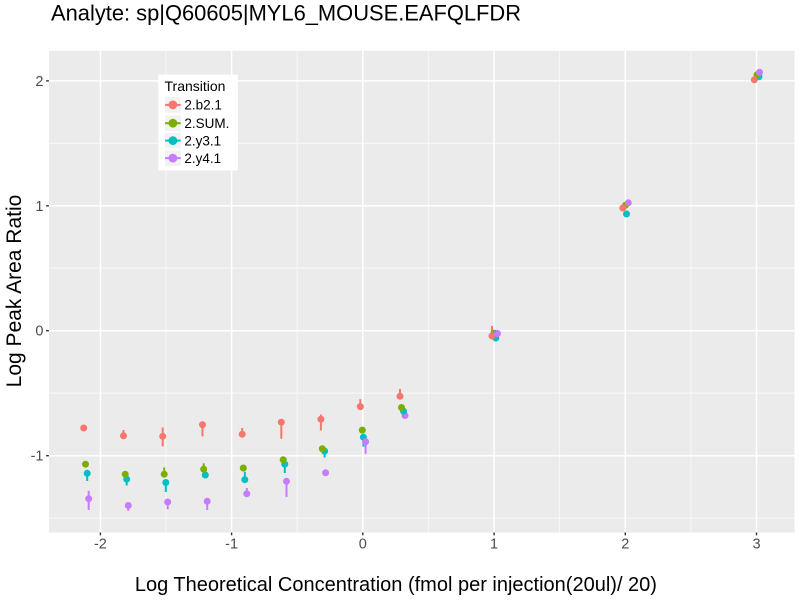 This screenshot has height=600, width=800. What do you see at coordinates (202, 140) in the screenshot?
I see `svg-text: 2.y3.1` at bounding box center [202, 140].